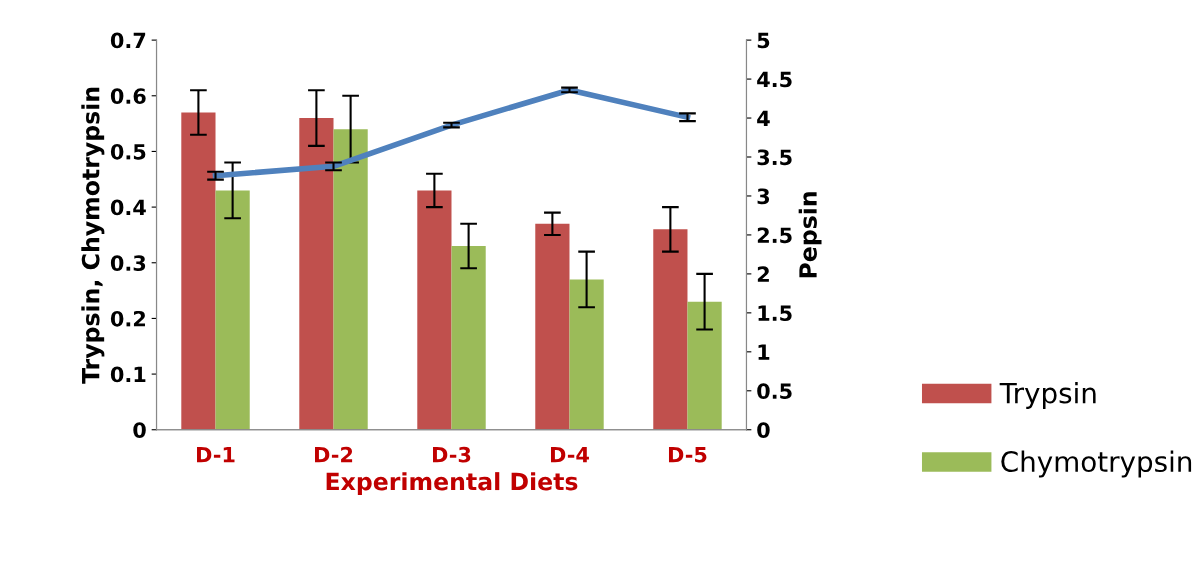 The image size is (1204, 573). Describe the element at coordinates (452, 483) in the screenshot. I see `x-axis-title: Experimental Diets` at that location.